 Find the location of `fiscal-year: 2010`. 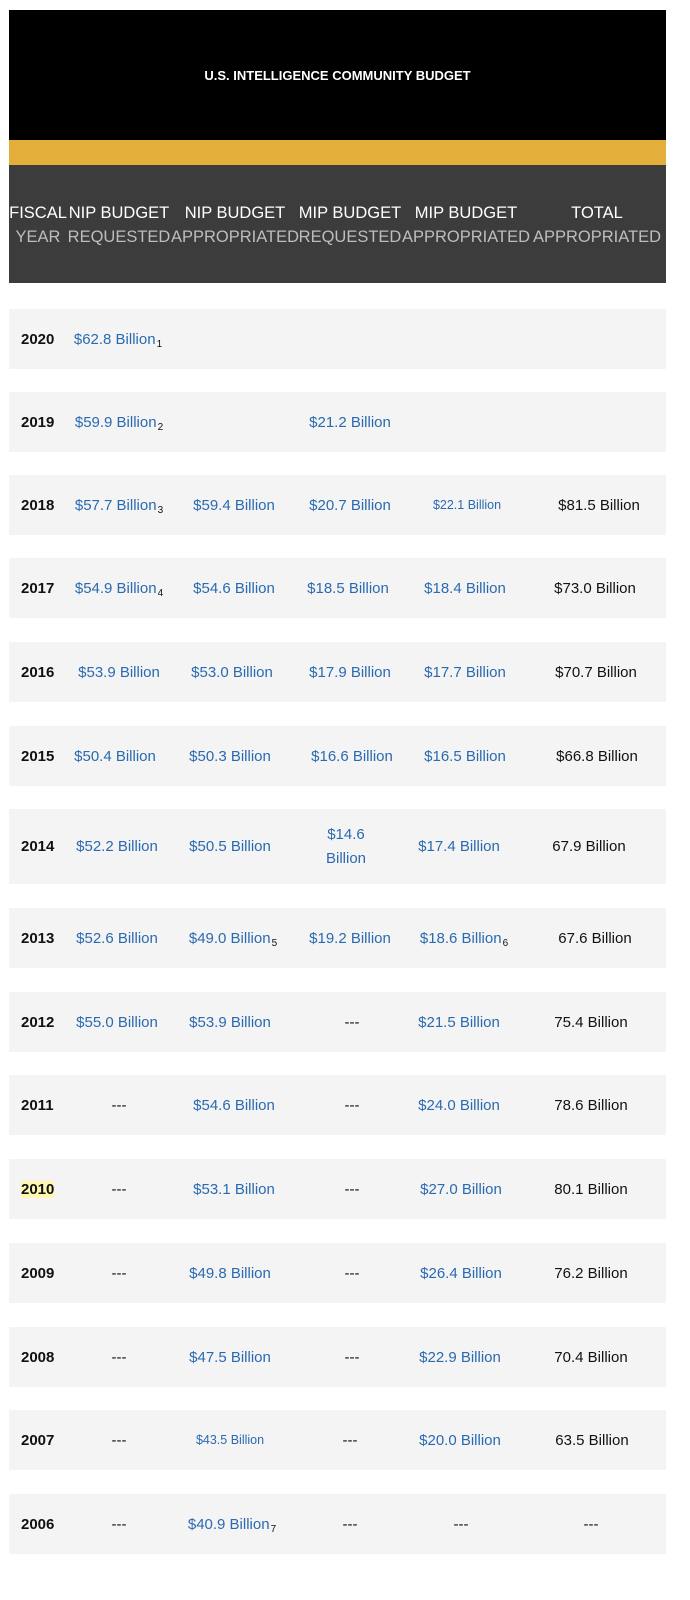

fiscal-year: 2010 is located at coordinates (38, 1189).